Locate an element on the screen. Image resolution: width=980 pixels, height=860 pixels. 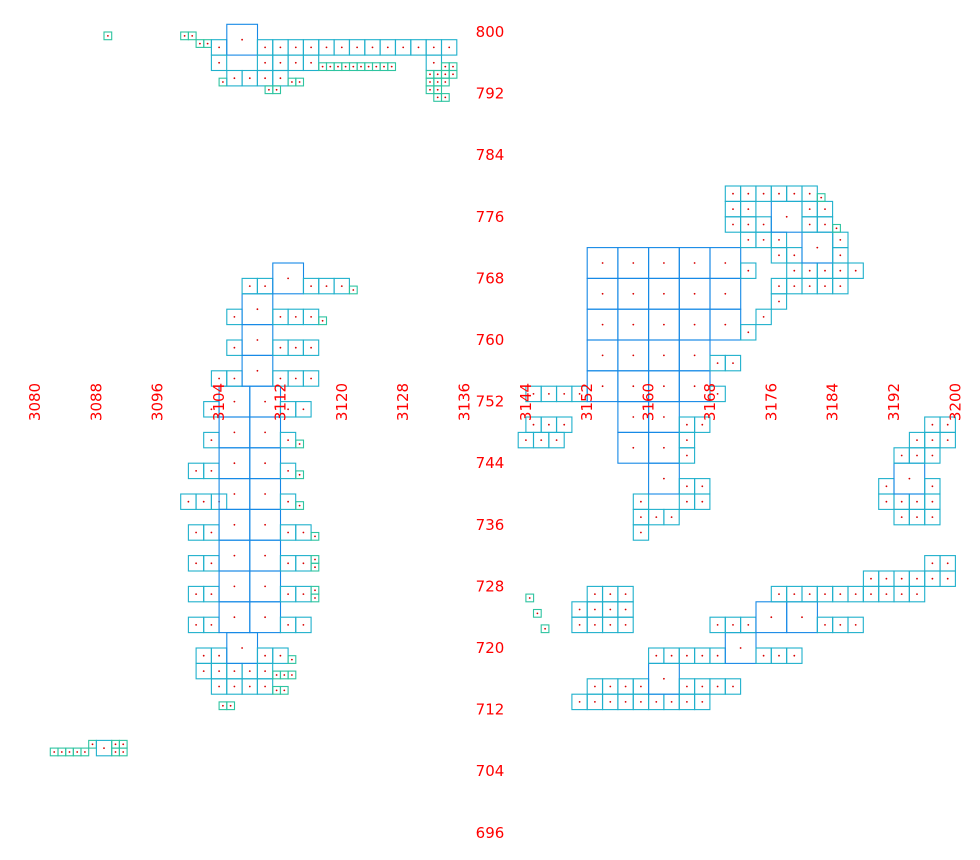
y-tick-label: 800 is located at coordinates (490, 32).